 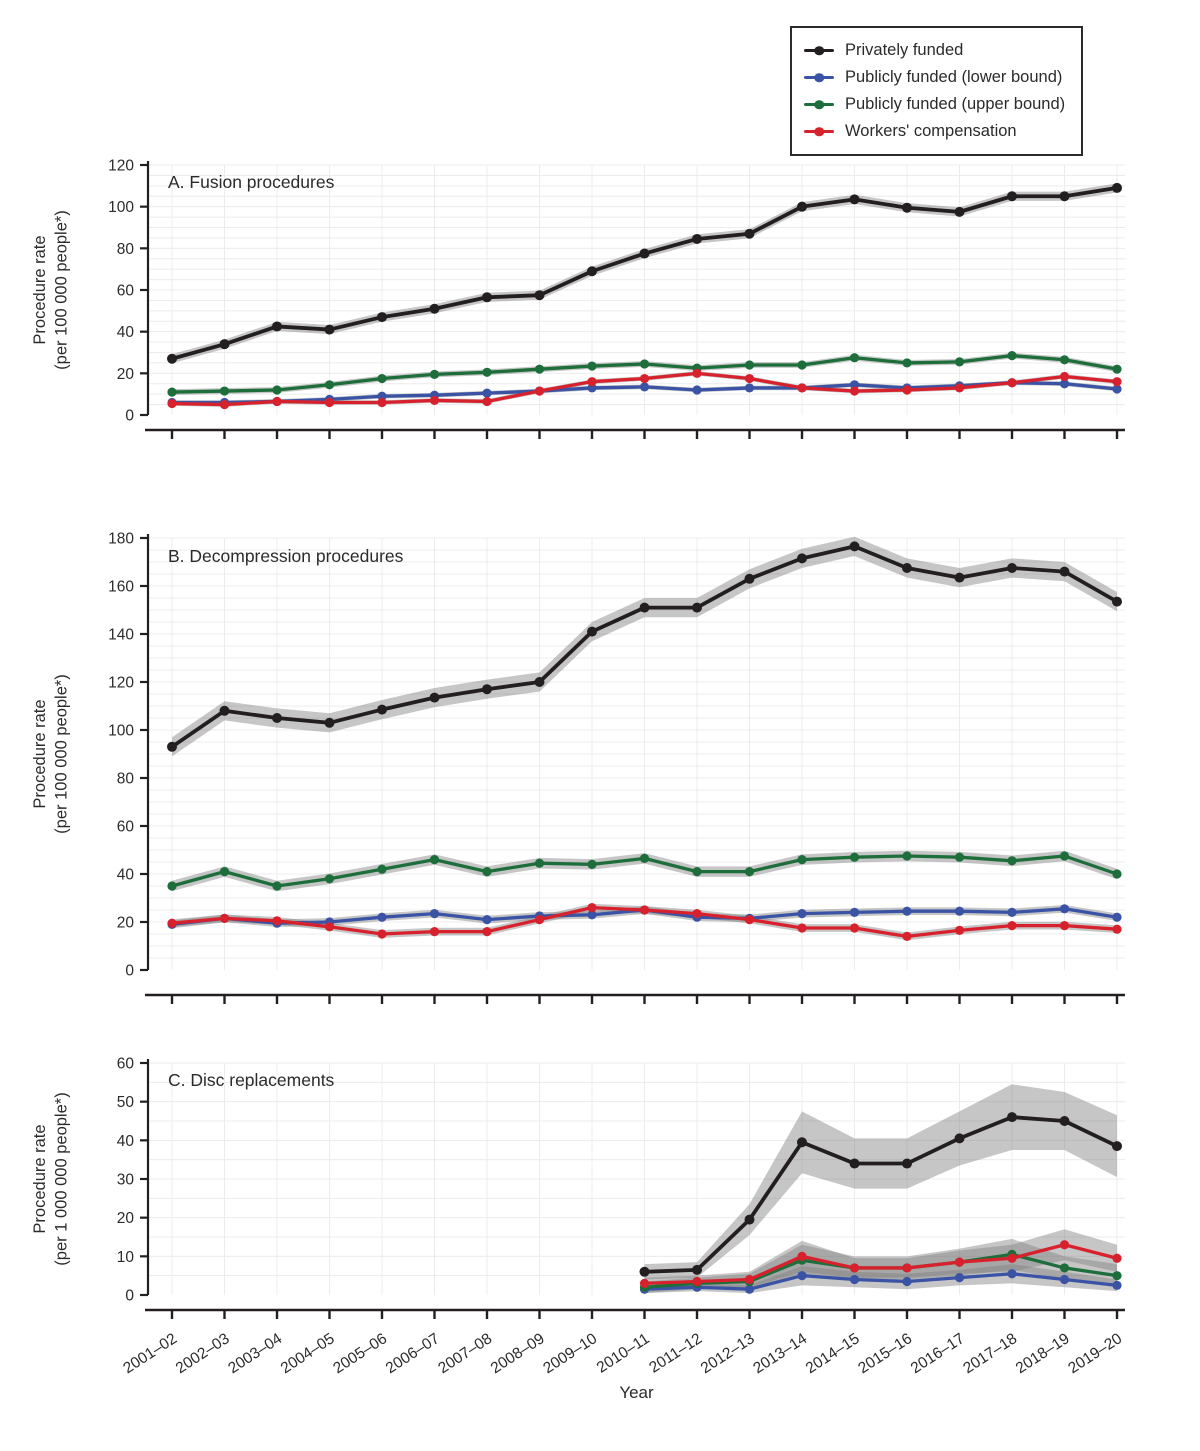 I want to click on ci-band-publicly-funded-upper-bound, so click(x=880, y=1266).